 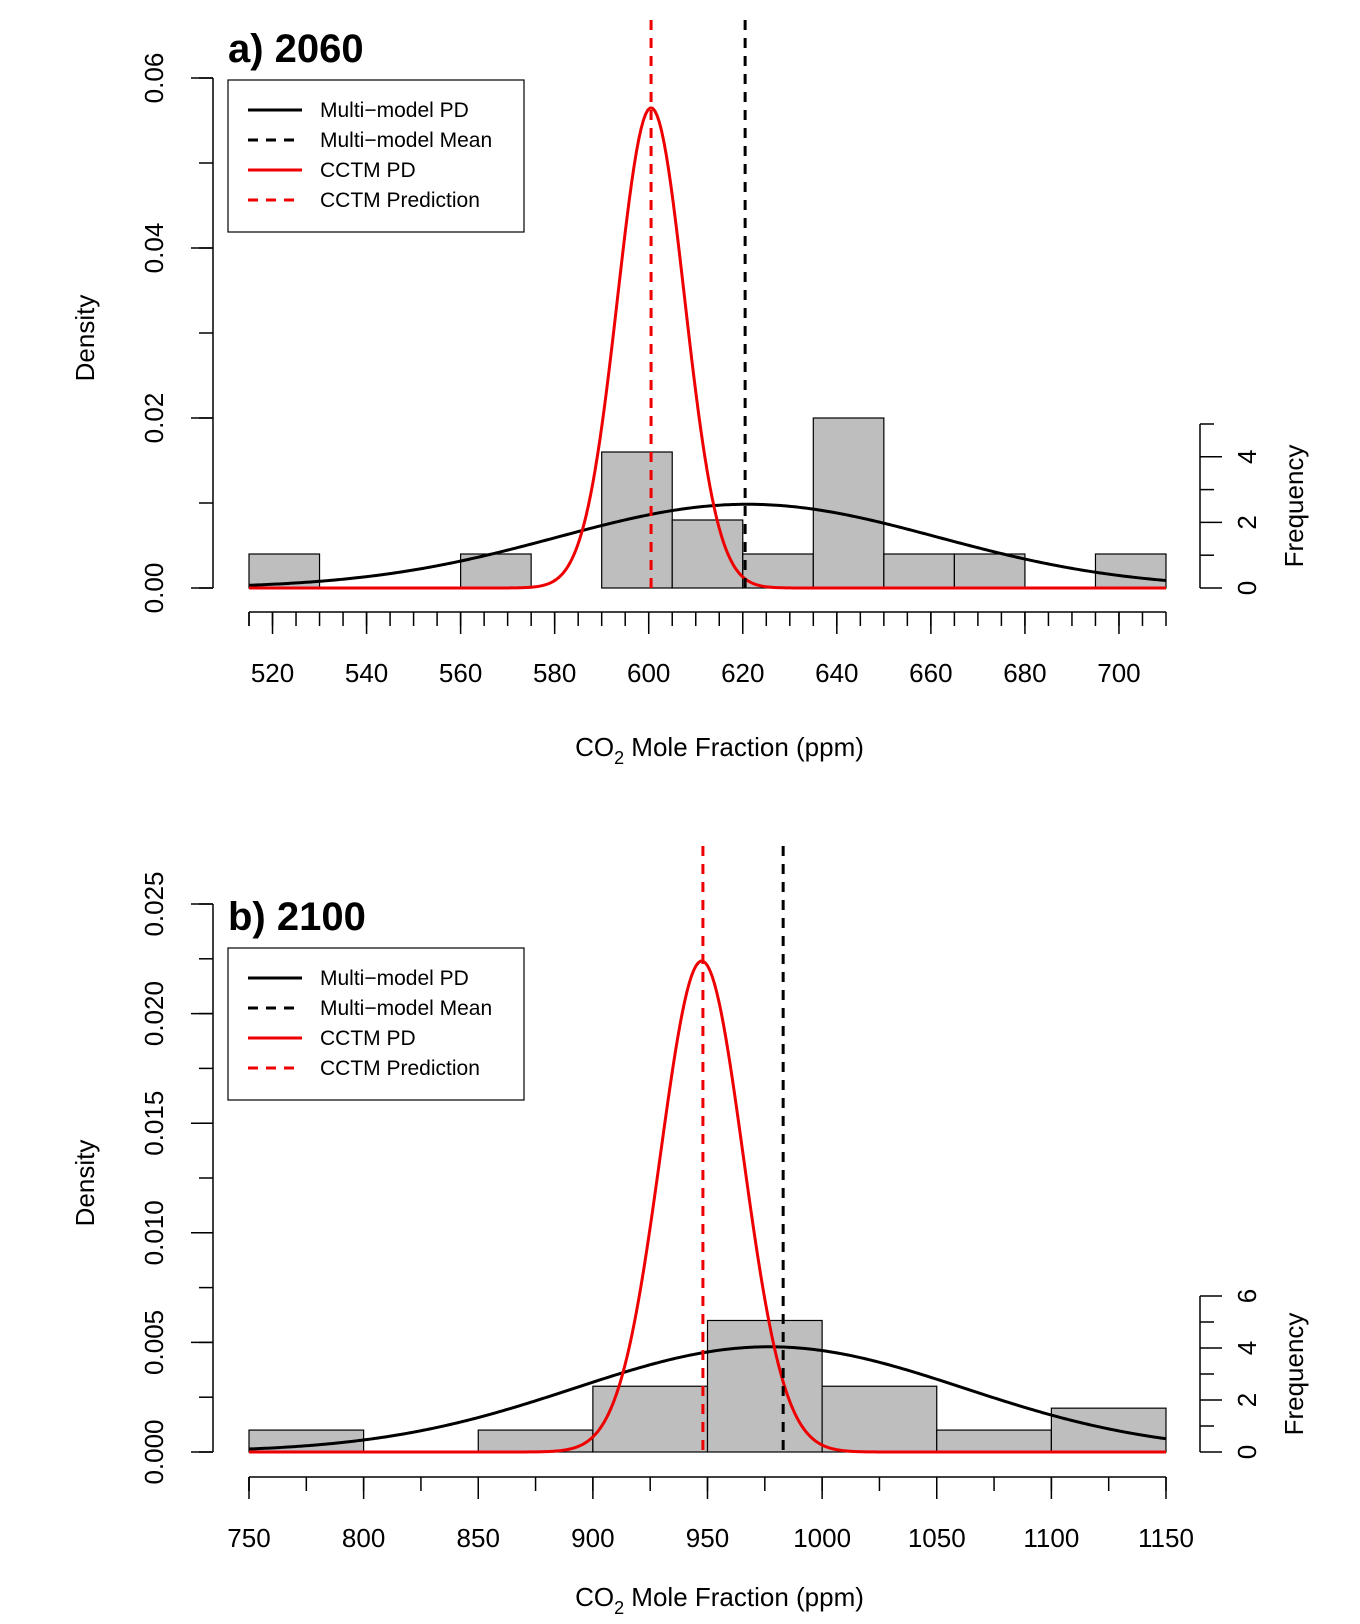 What do you see at coordinates (154, 248) in the screenshot?
I see `y-tick-label: 0.04` at bounding box center [154, 248].